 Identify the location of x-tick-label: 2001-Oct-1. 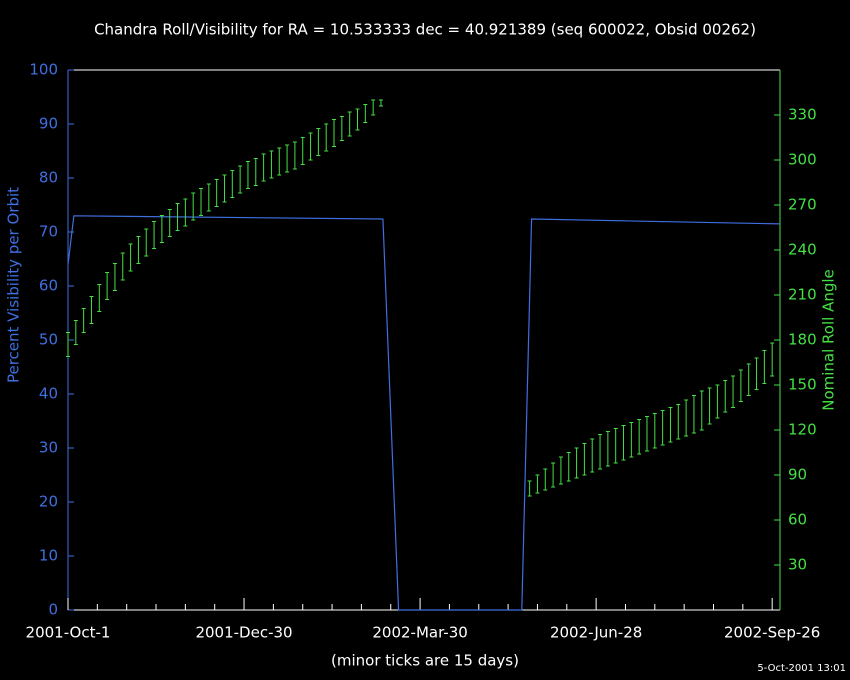
(68, 633).